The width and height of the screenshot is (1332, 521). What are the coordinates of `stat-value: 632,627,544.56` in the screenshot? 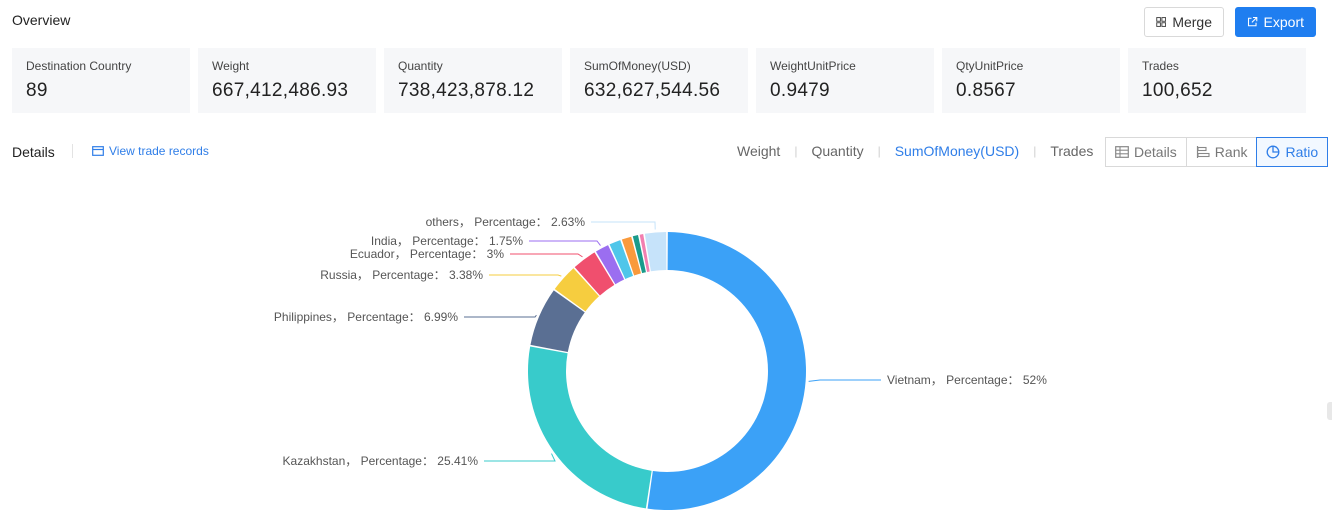 It's located at (652, 90).